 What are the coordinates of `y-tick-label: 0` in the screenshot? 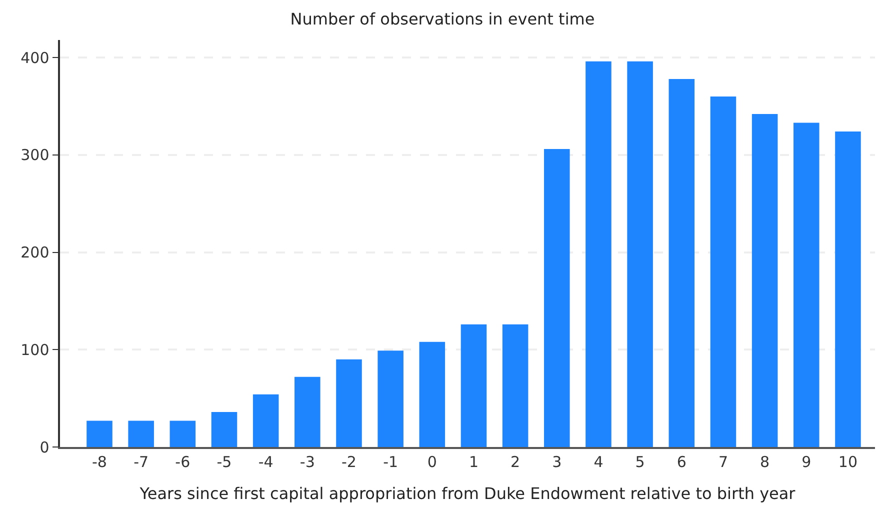 It's located at (45, 447).